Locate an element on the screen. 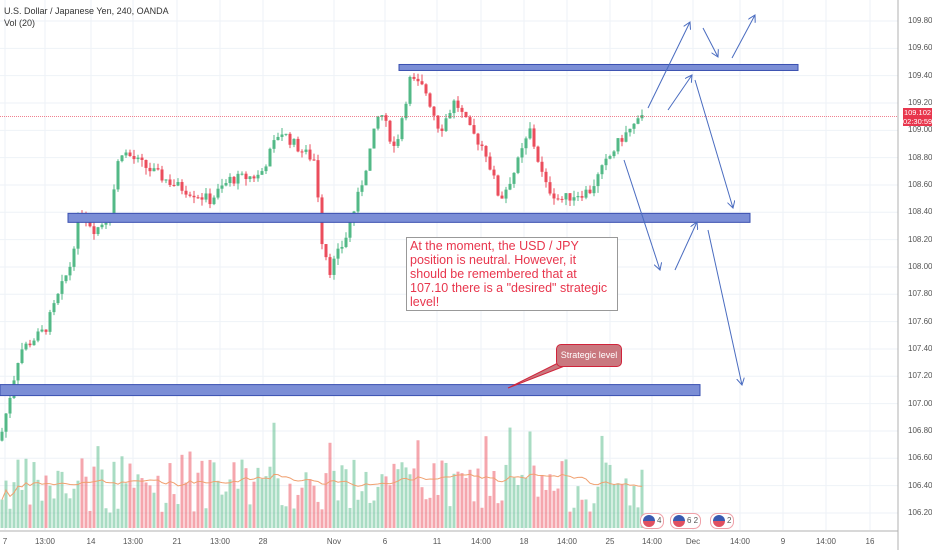 The height and width of the screenshot is (550, 932). price-axis-label: 109.400 is located at coordinates (920, 75).